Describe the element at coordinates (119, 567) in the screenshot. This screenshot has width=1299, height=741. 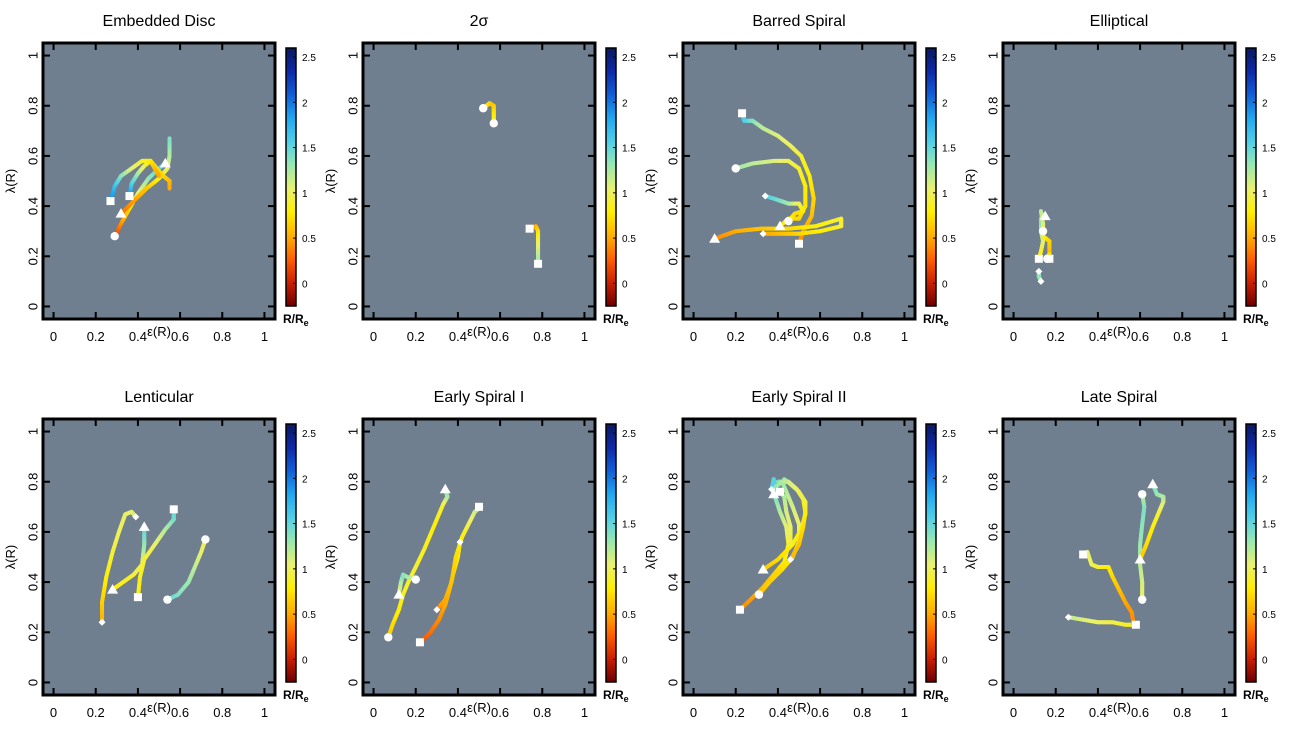
I see `series-track` at that location.